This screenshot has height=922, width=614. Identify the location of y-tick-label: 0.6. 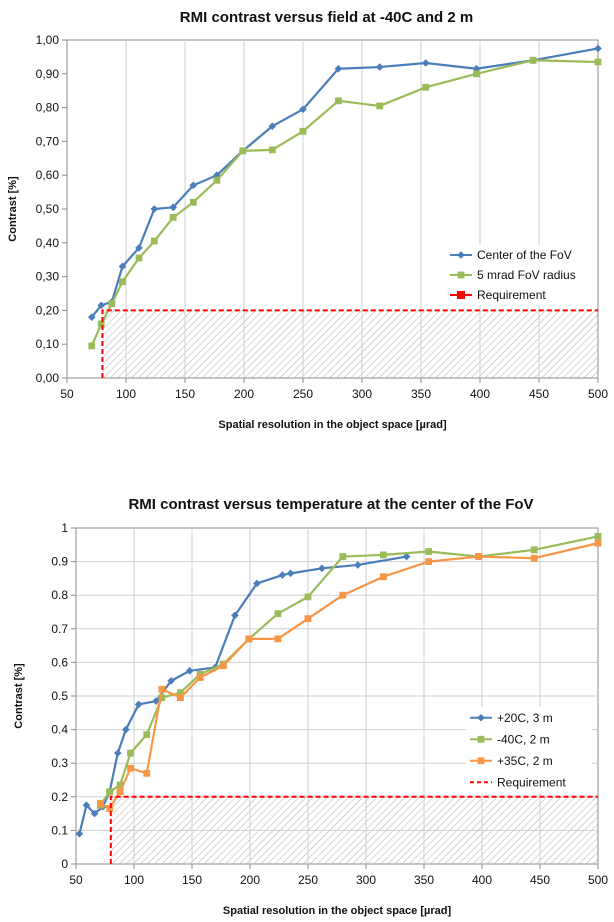
(59, 662).